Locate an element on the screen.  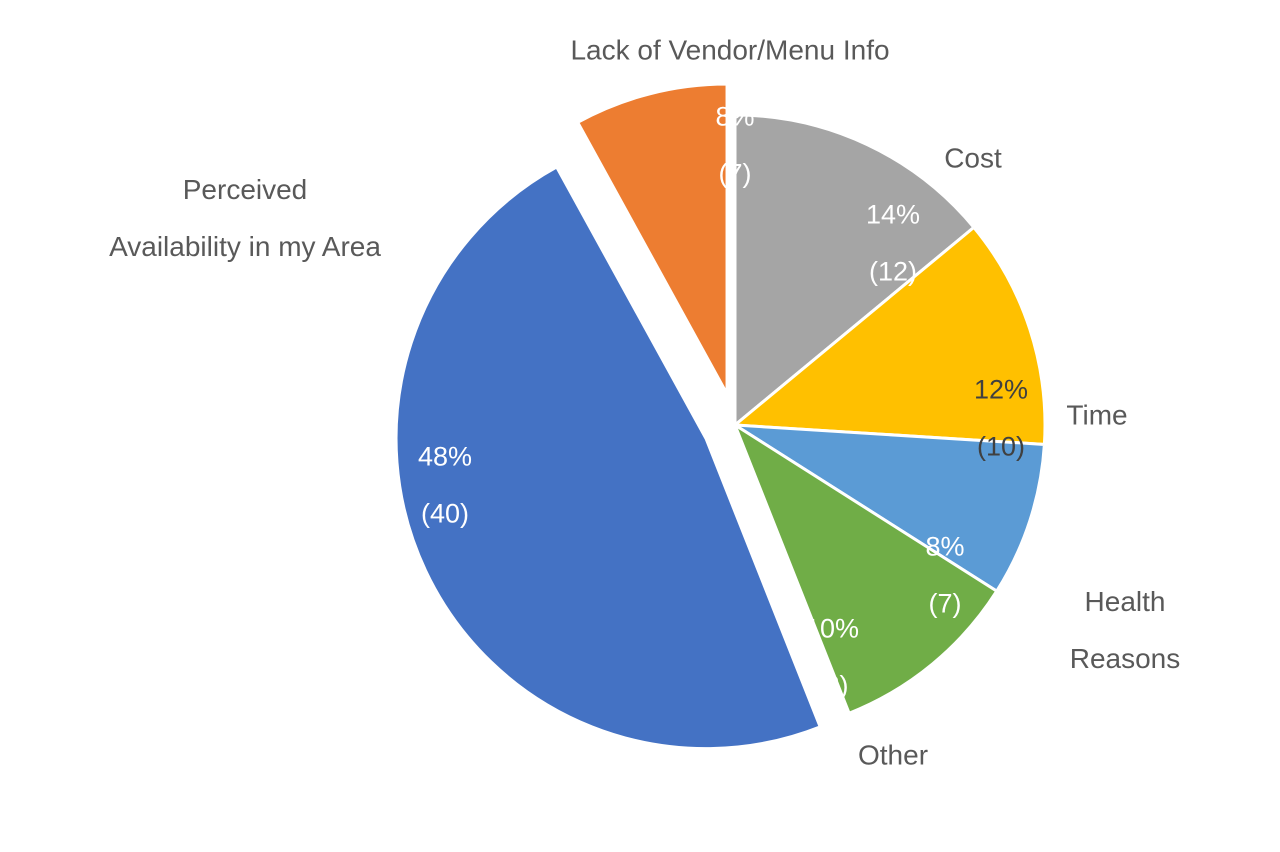
count-label: (40) is located at coordinates (445, 513).